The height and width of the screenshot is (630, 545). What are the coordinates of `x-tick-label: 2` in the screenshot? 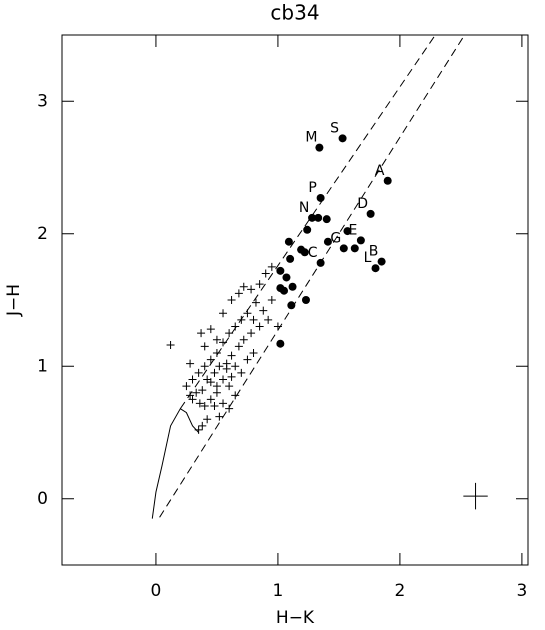 It's located at (399, 591).